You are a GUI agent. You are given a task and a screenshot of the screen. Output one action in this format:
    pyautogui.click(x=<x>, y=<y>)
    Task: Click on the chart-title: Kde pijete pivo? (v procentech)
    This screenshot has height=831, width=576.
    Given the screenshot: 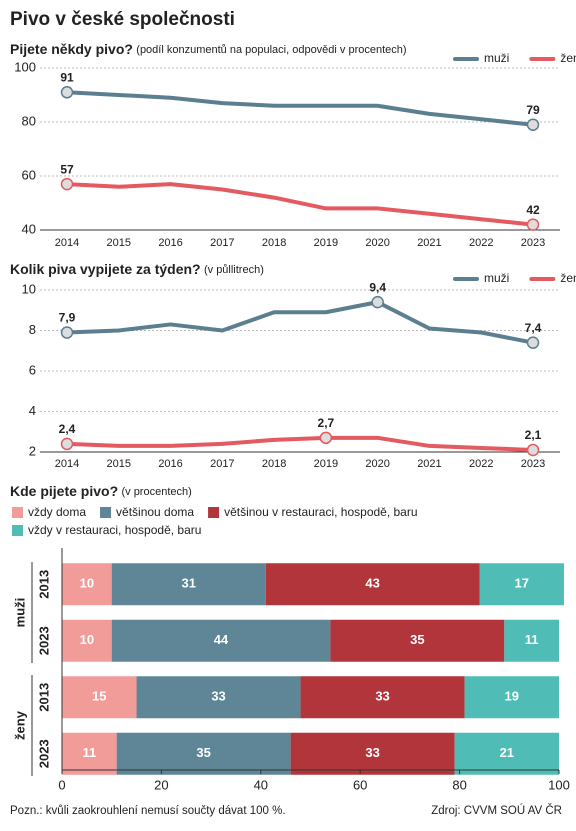 What is the action you would take?
    pyautogui.click(x=101, y=491)
    